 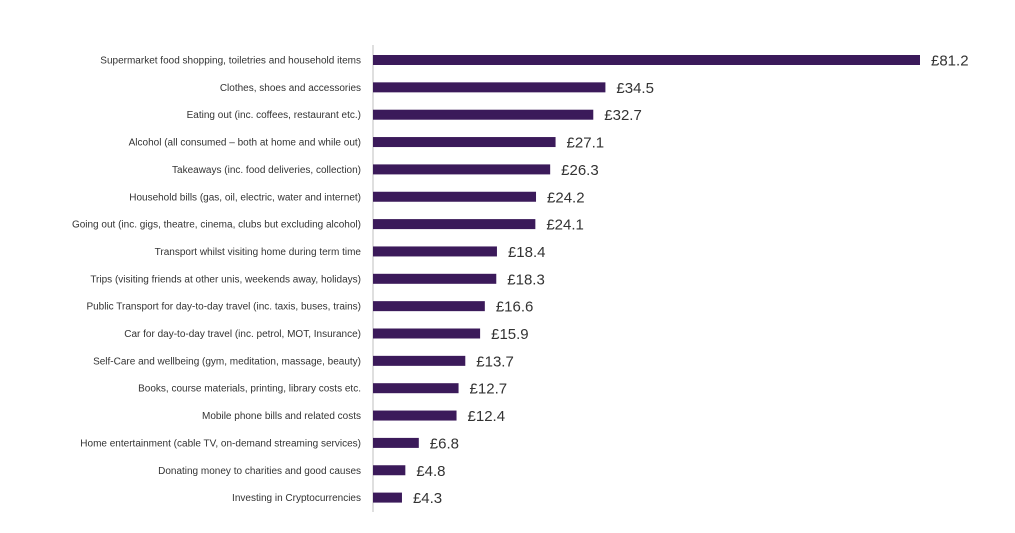 I want to click on data-label: £6.8, so click(x=444, y=443).